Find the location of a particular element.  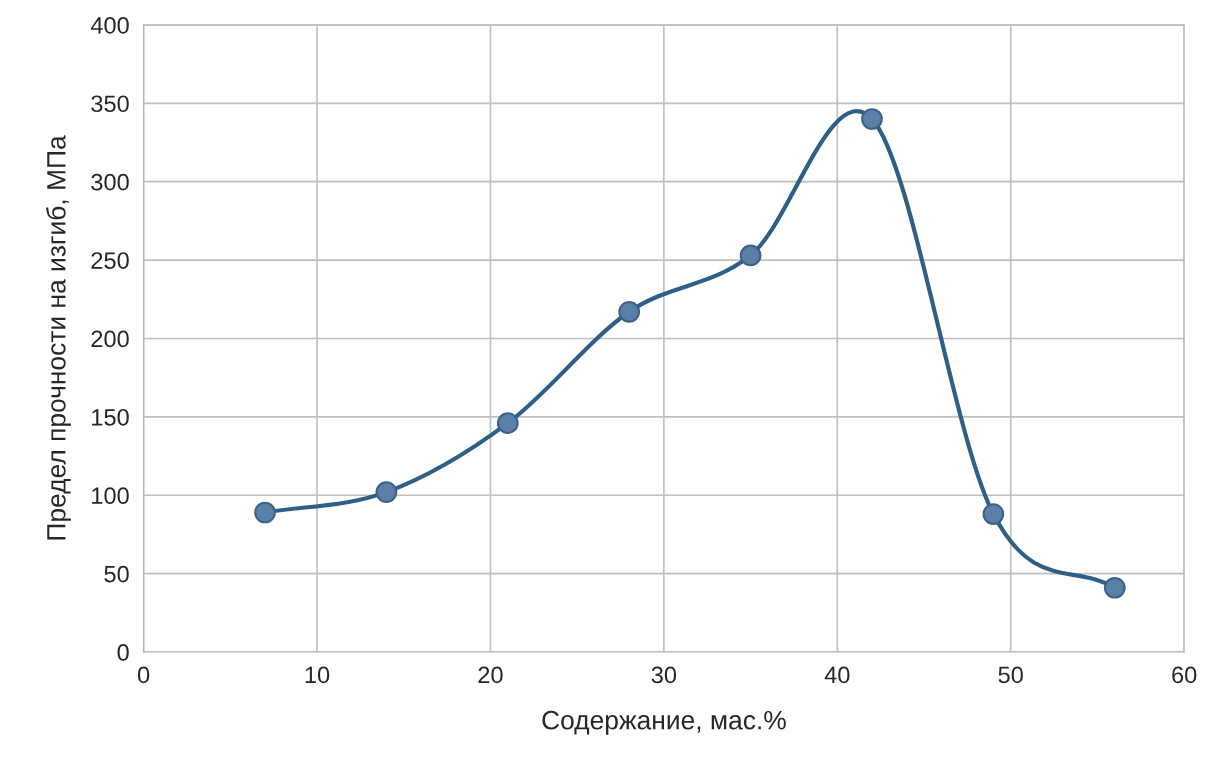

x-tick-label: 50 is located at coordinates (1010, 675).